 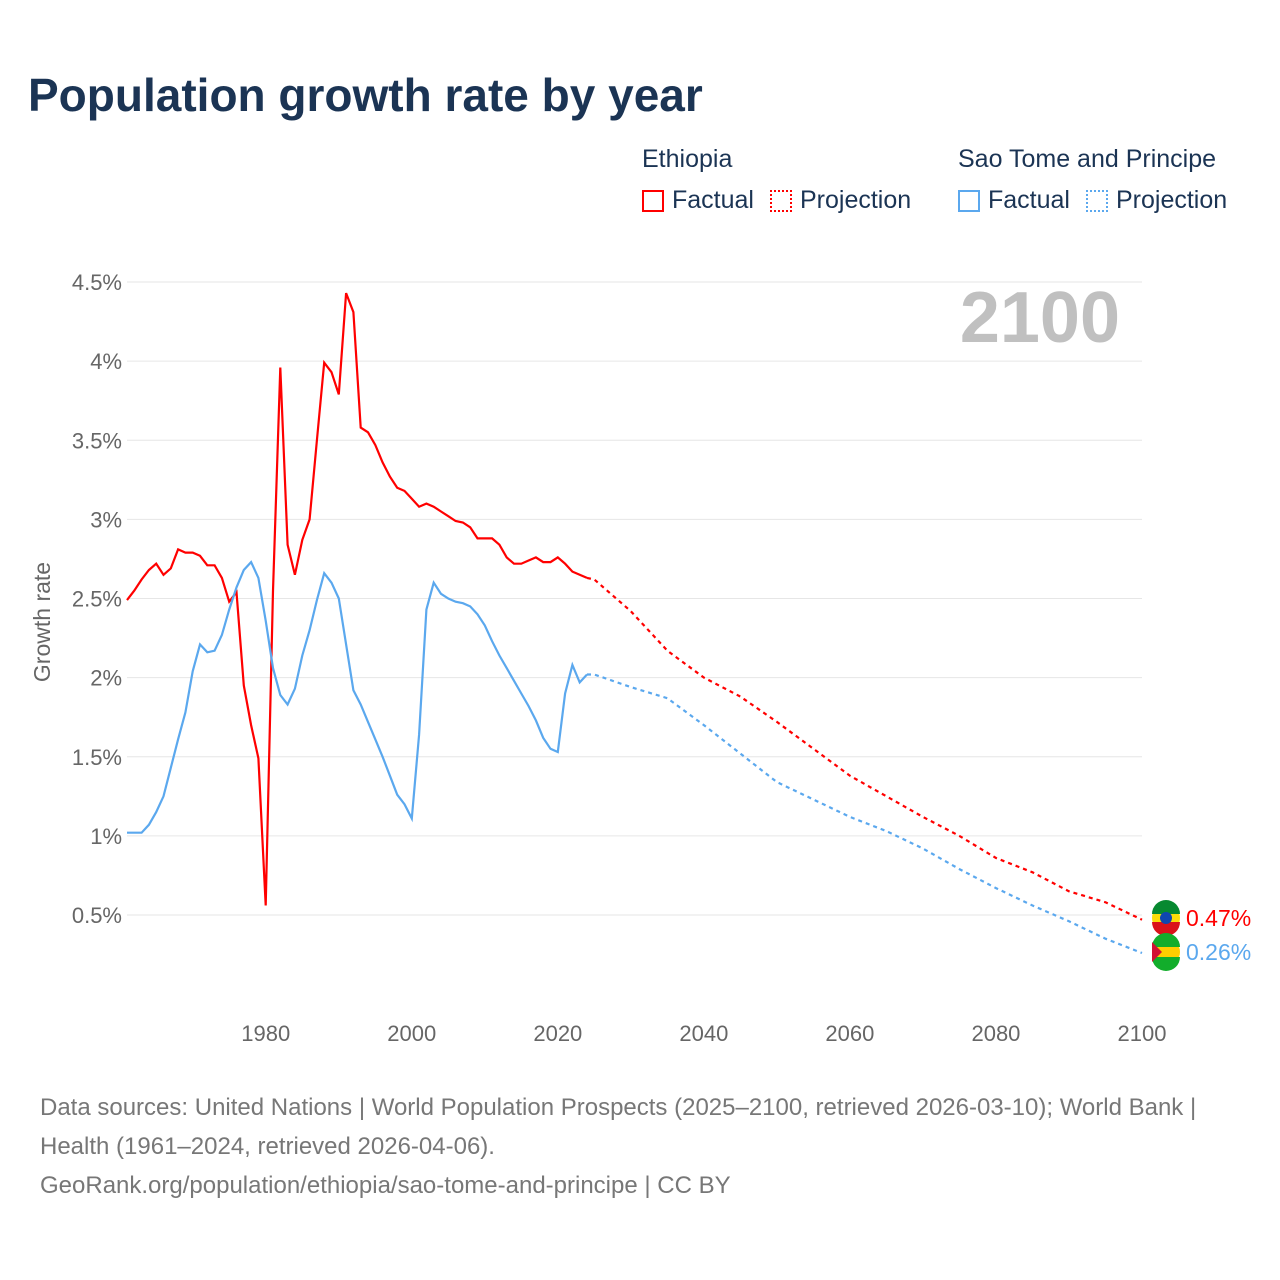 What do you see at coordinates (357, 697) in the screenshot?
I see `sao-tome-and-principe-factual-line` at bounding box center [357, 697].